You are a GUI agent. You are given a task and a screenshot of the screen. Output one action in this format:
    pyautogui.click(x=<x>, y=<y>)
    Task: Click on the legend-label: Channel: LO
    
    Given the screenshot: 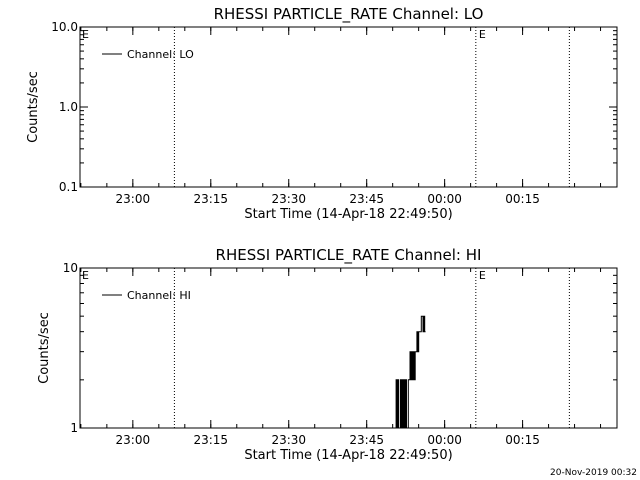 What is the action you would take?
    pyautogui.click(x=160, y=54)
    